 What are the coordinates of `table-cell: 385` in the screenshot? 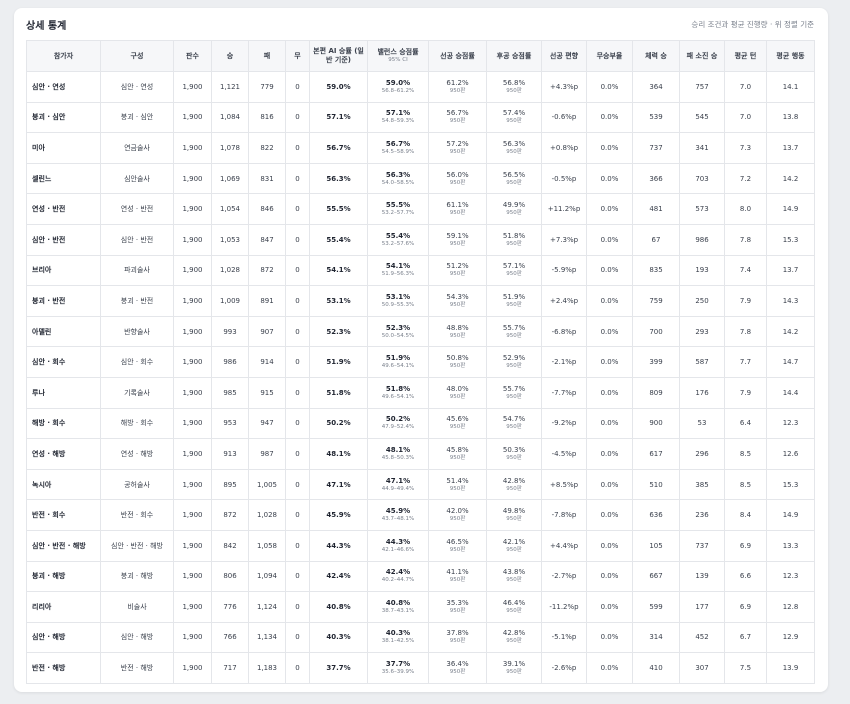 It's located at (702, 484).